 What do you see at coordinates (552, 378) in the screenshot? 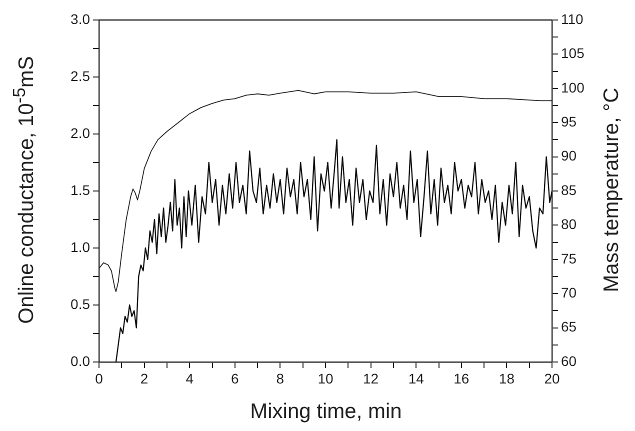
I see `x-tick-label: 20` at bounding box center [552, 378].